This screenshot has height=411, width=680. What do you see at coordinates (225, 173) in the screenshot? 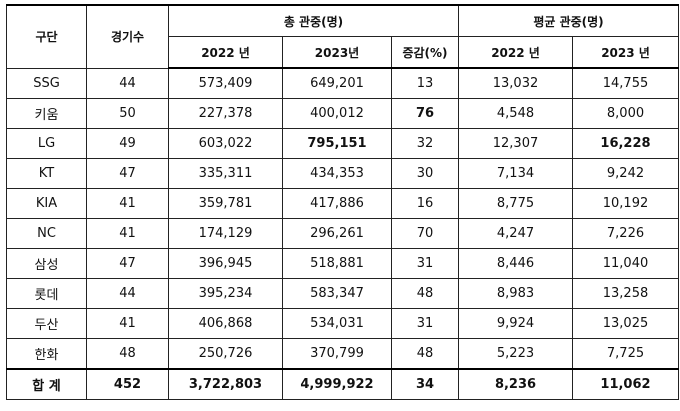
I see `total-2022-cell: 335,311` at bounding box center [225, 173].